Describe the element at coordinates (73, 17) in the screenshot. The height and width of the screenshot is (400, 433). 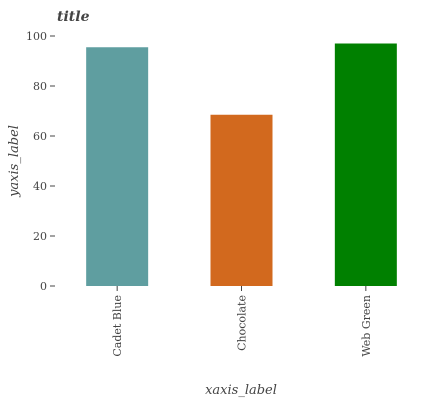
I see `chart-title: title` at that location.